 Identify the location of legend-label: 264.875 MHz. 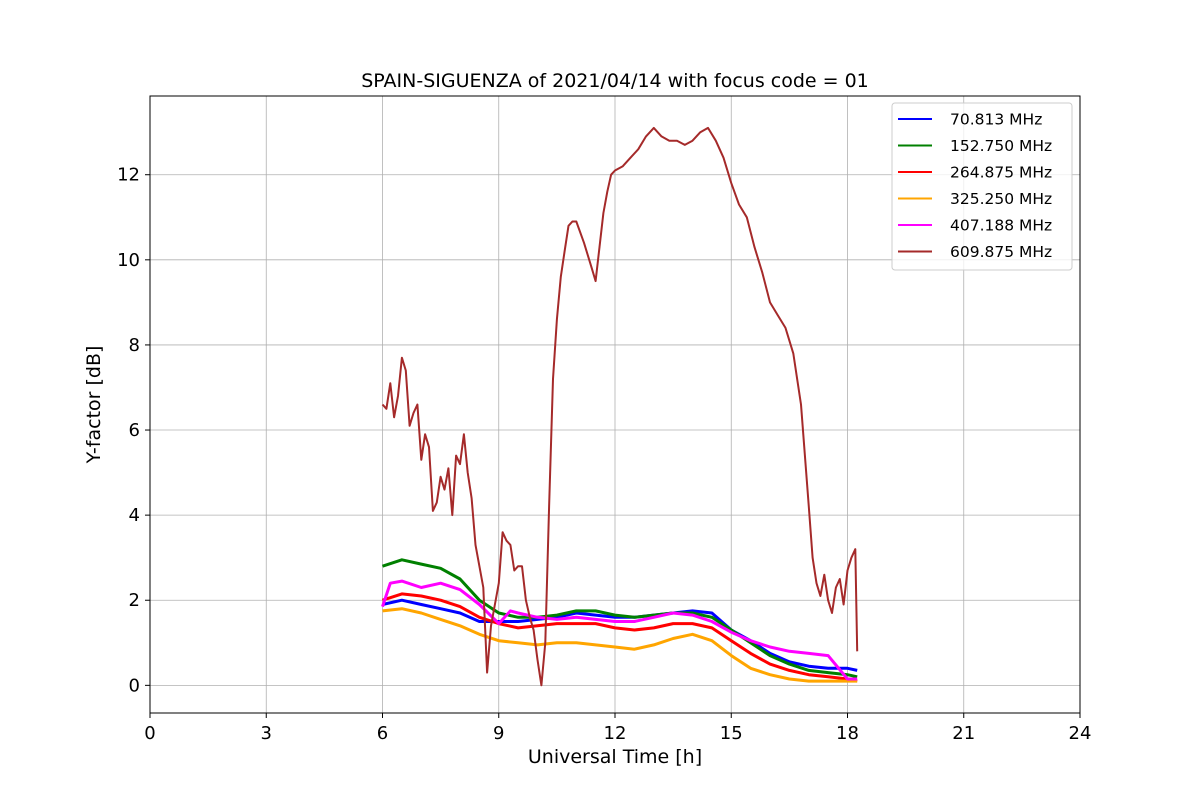
(1001, 173).